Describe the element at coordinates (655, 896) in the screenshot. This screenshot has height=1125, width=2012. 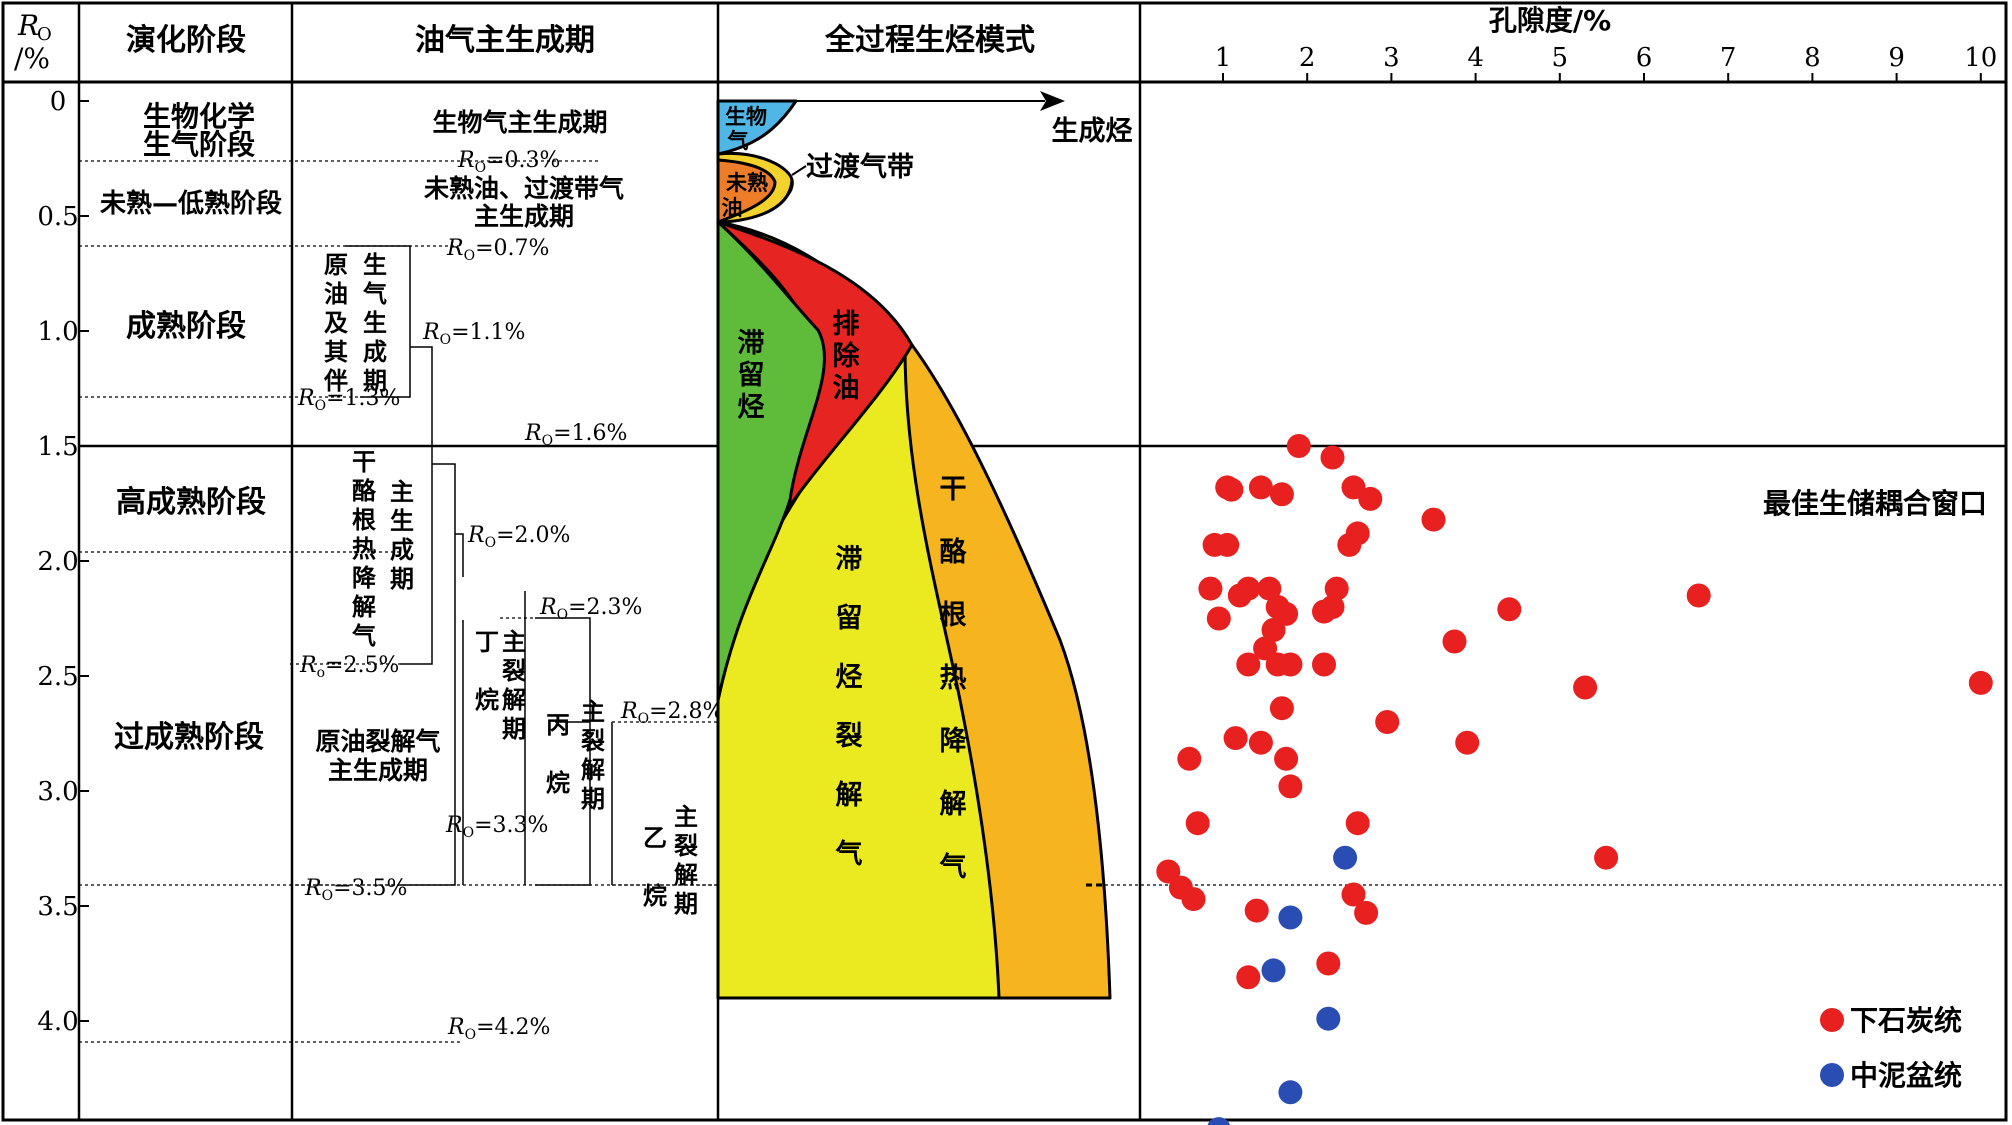
I see `ethane-char: 烷` at that location.